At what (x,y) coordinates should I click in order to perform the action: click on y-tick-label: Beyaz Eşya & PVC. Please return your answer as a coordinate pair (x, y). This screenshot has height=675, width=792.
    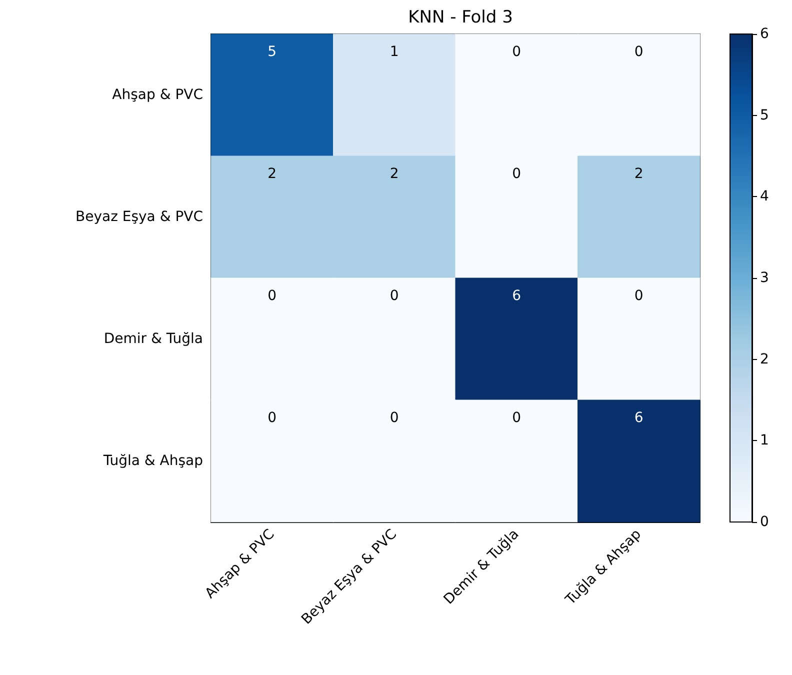
    Looking at the image, I should click on (140, 217).